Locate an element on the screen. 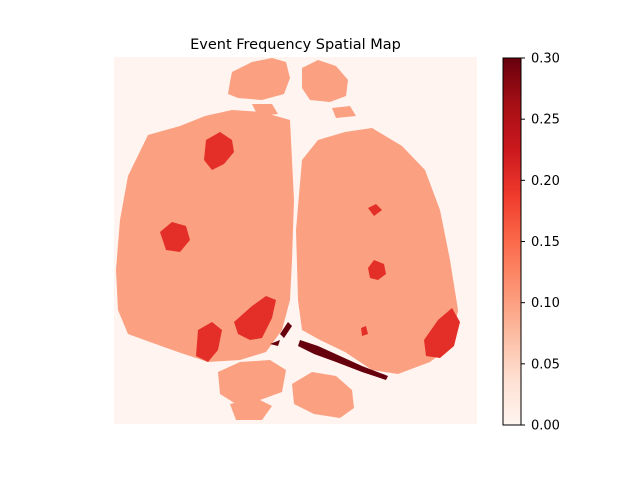  hotspot-posterior-left is located at coordinates (209, 342).